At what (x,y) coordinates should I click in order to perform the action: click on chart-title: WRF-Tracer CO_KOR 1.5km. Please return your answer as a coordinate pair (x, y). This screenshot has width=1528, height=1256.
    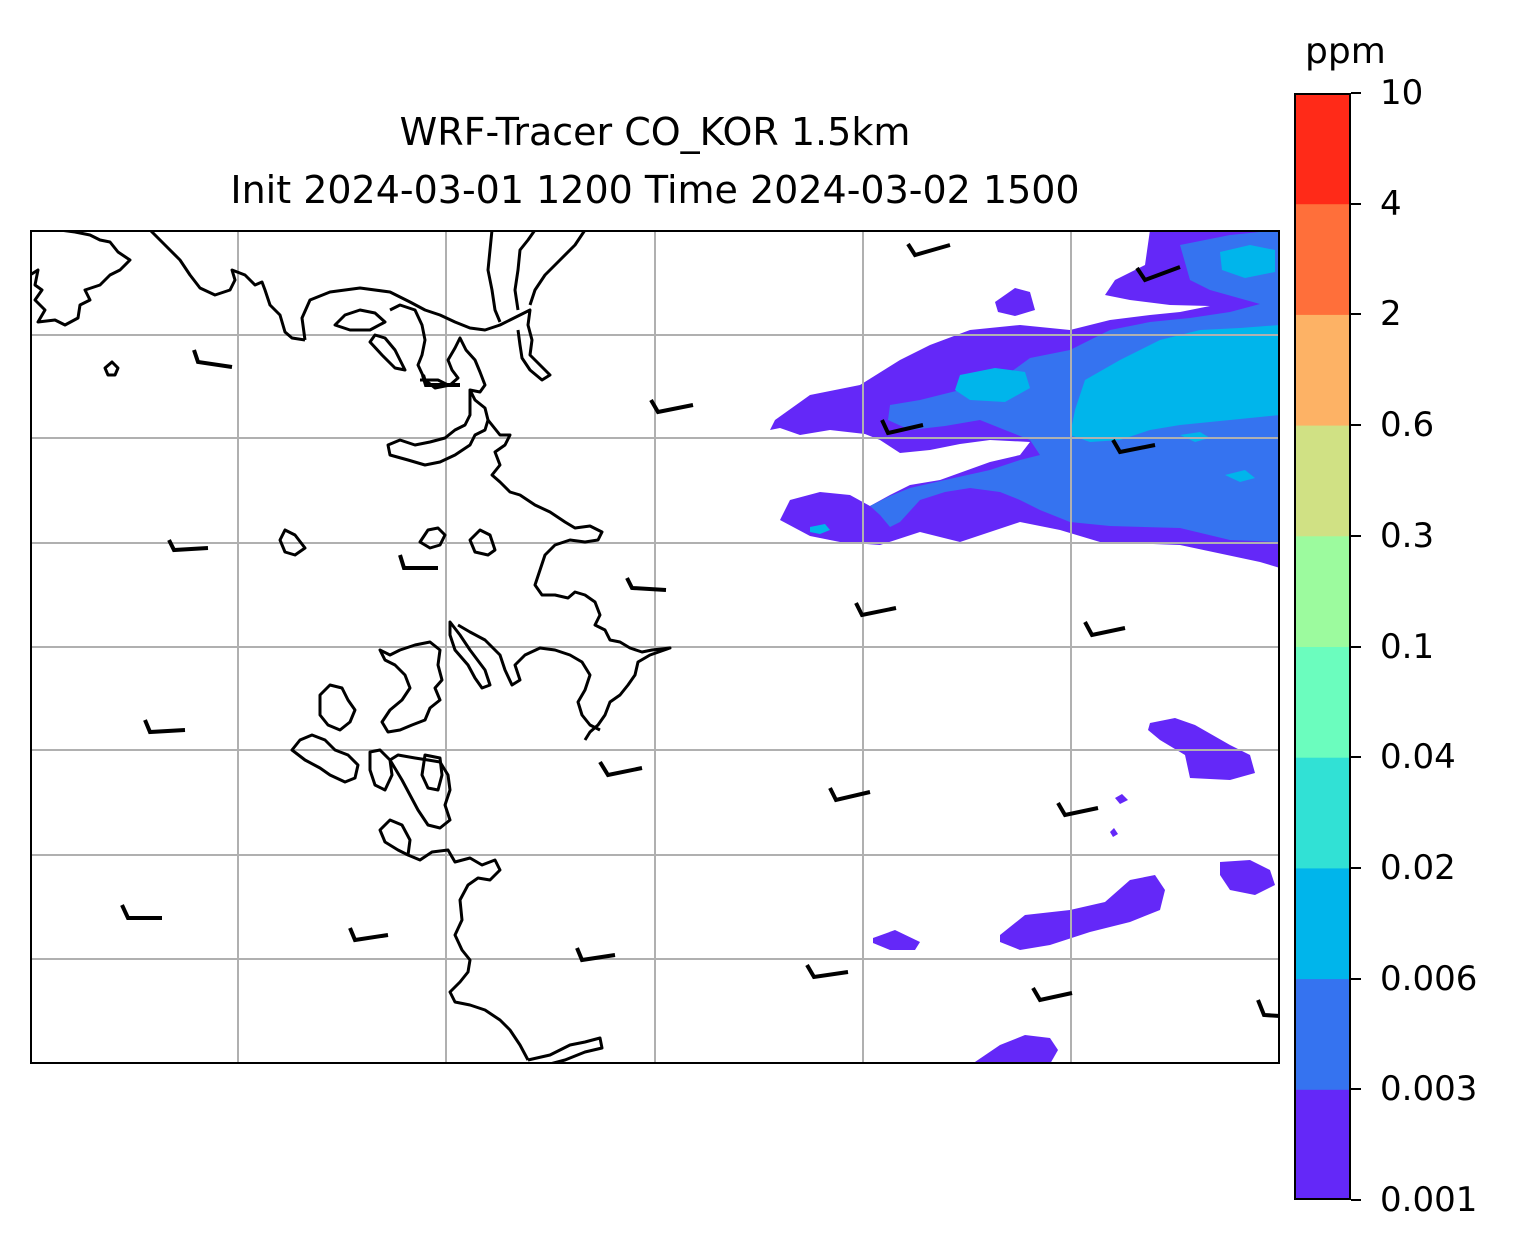
    Looking at the image, I should click on (655, 132).